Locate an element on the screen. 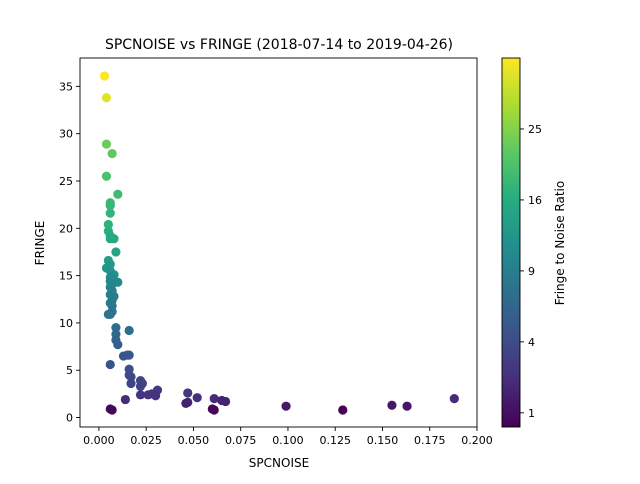 Image resolution: width=640 pixels, height=484 pixels. x-tick-label: 0.125 is located at coordinates (335, 440).